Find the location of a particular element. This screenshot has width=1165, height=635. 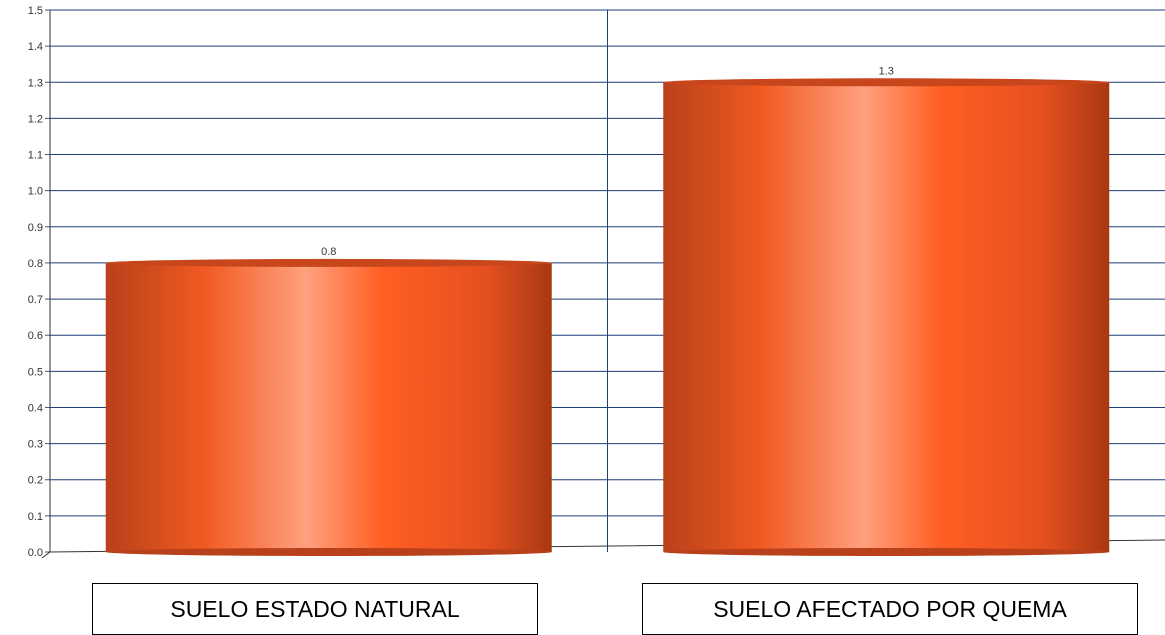

y-tick-label: 1.1 is located at coordinates (35, 156).